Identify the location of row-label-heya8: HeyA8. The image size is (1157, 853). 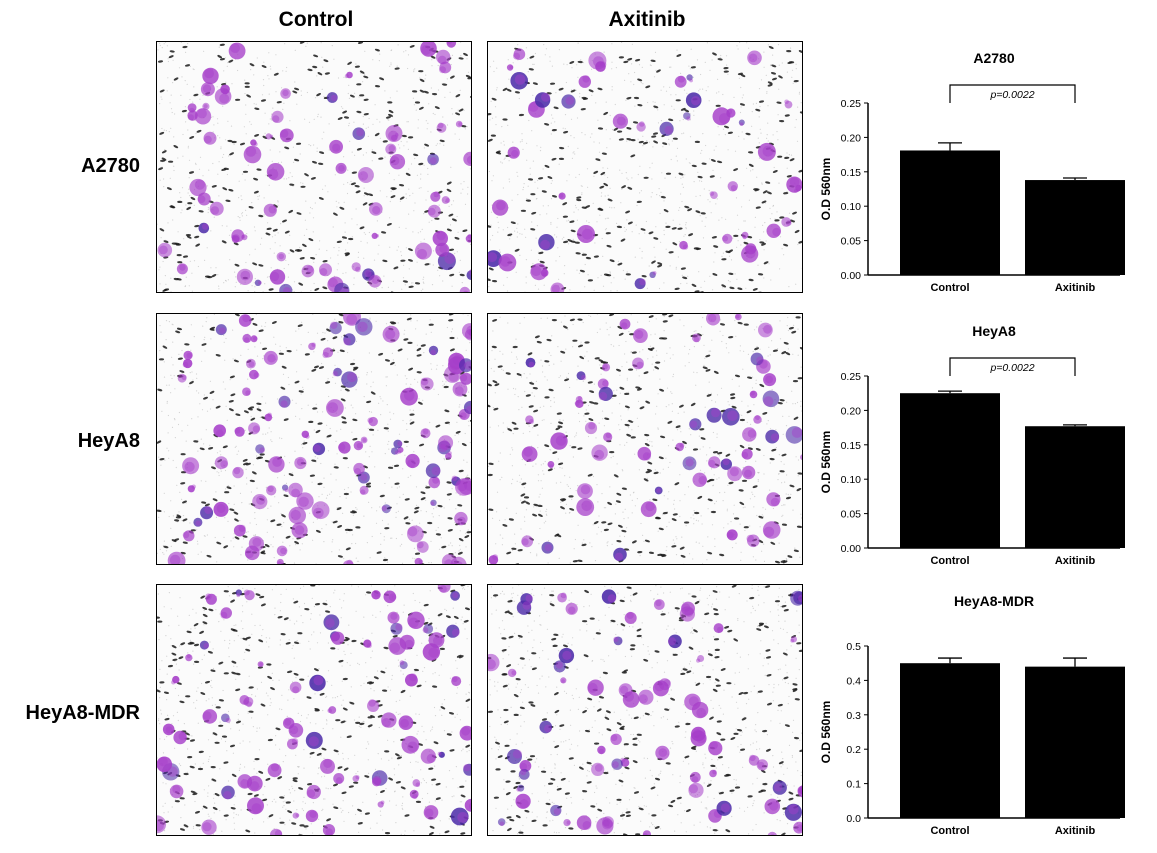
(108, 441).